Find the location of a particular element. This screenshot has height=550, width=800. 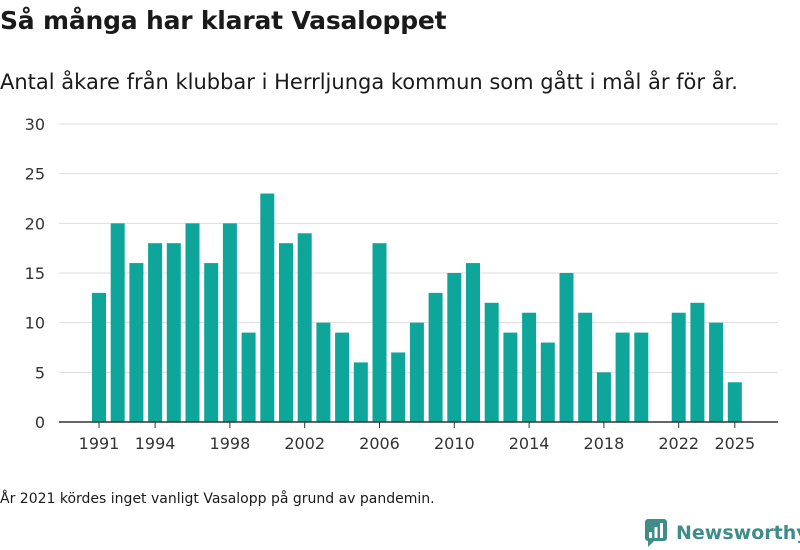

bar-1996 is located at coordinates (192, 322).